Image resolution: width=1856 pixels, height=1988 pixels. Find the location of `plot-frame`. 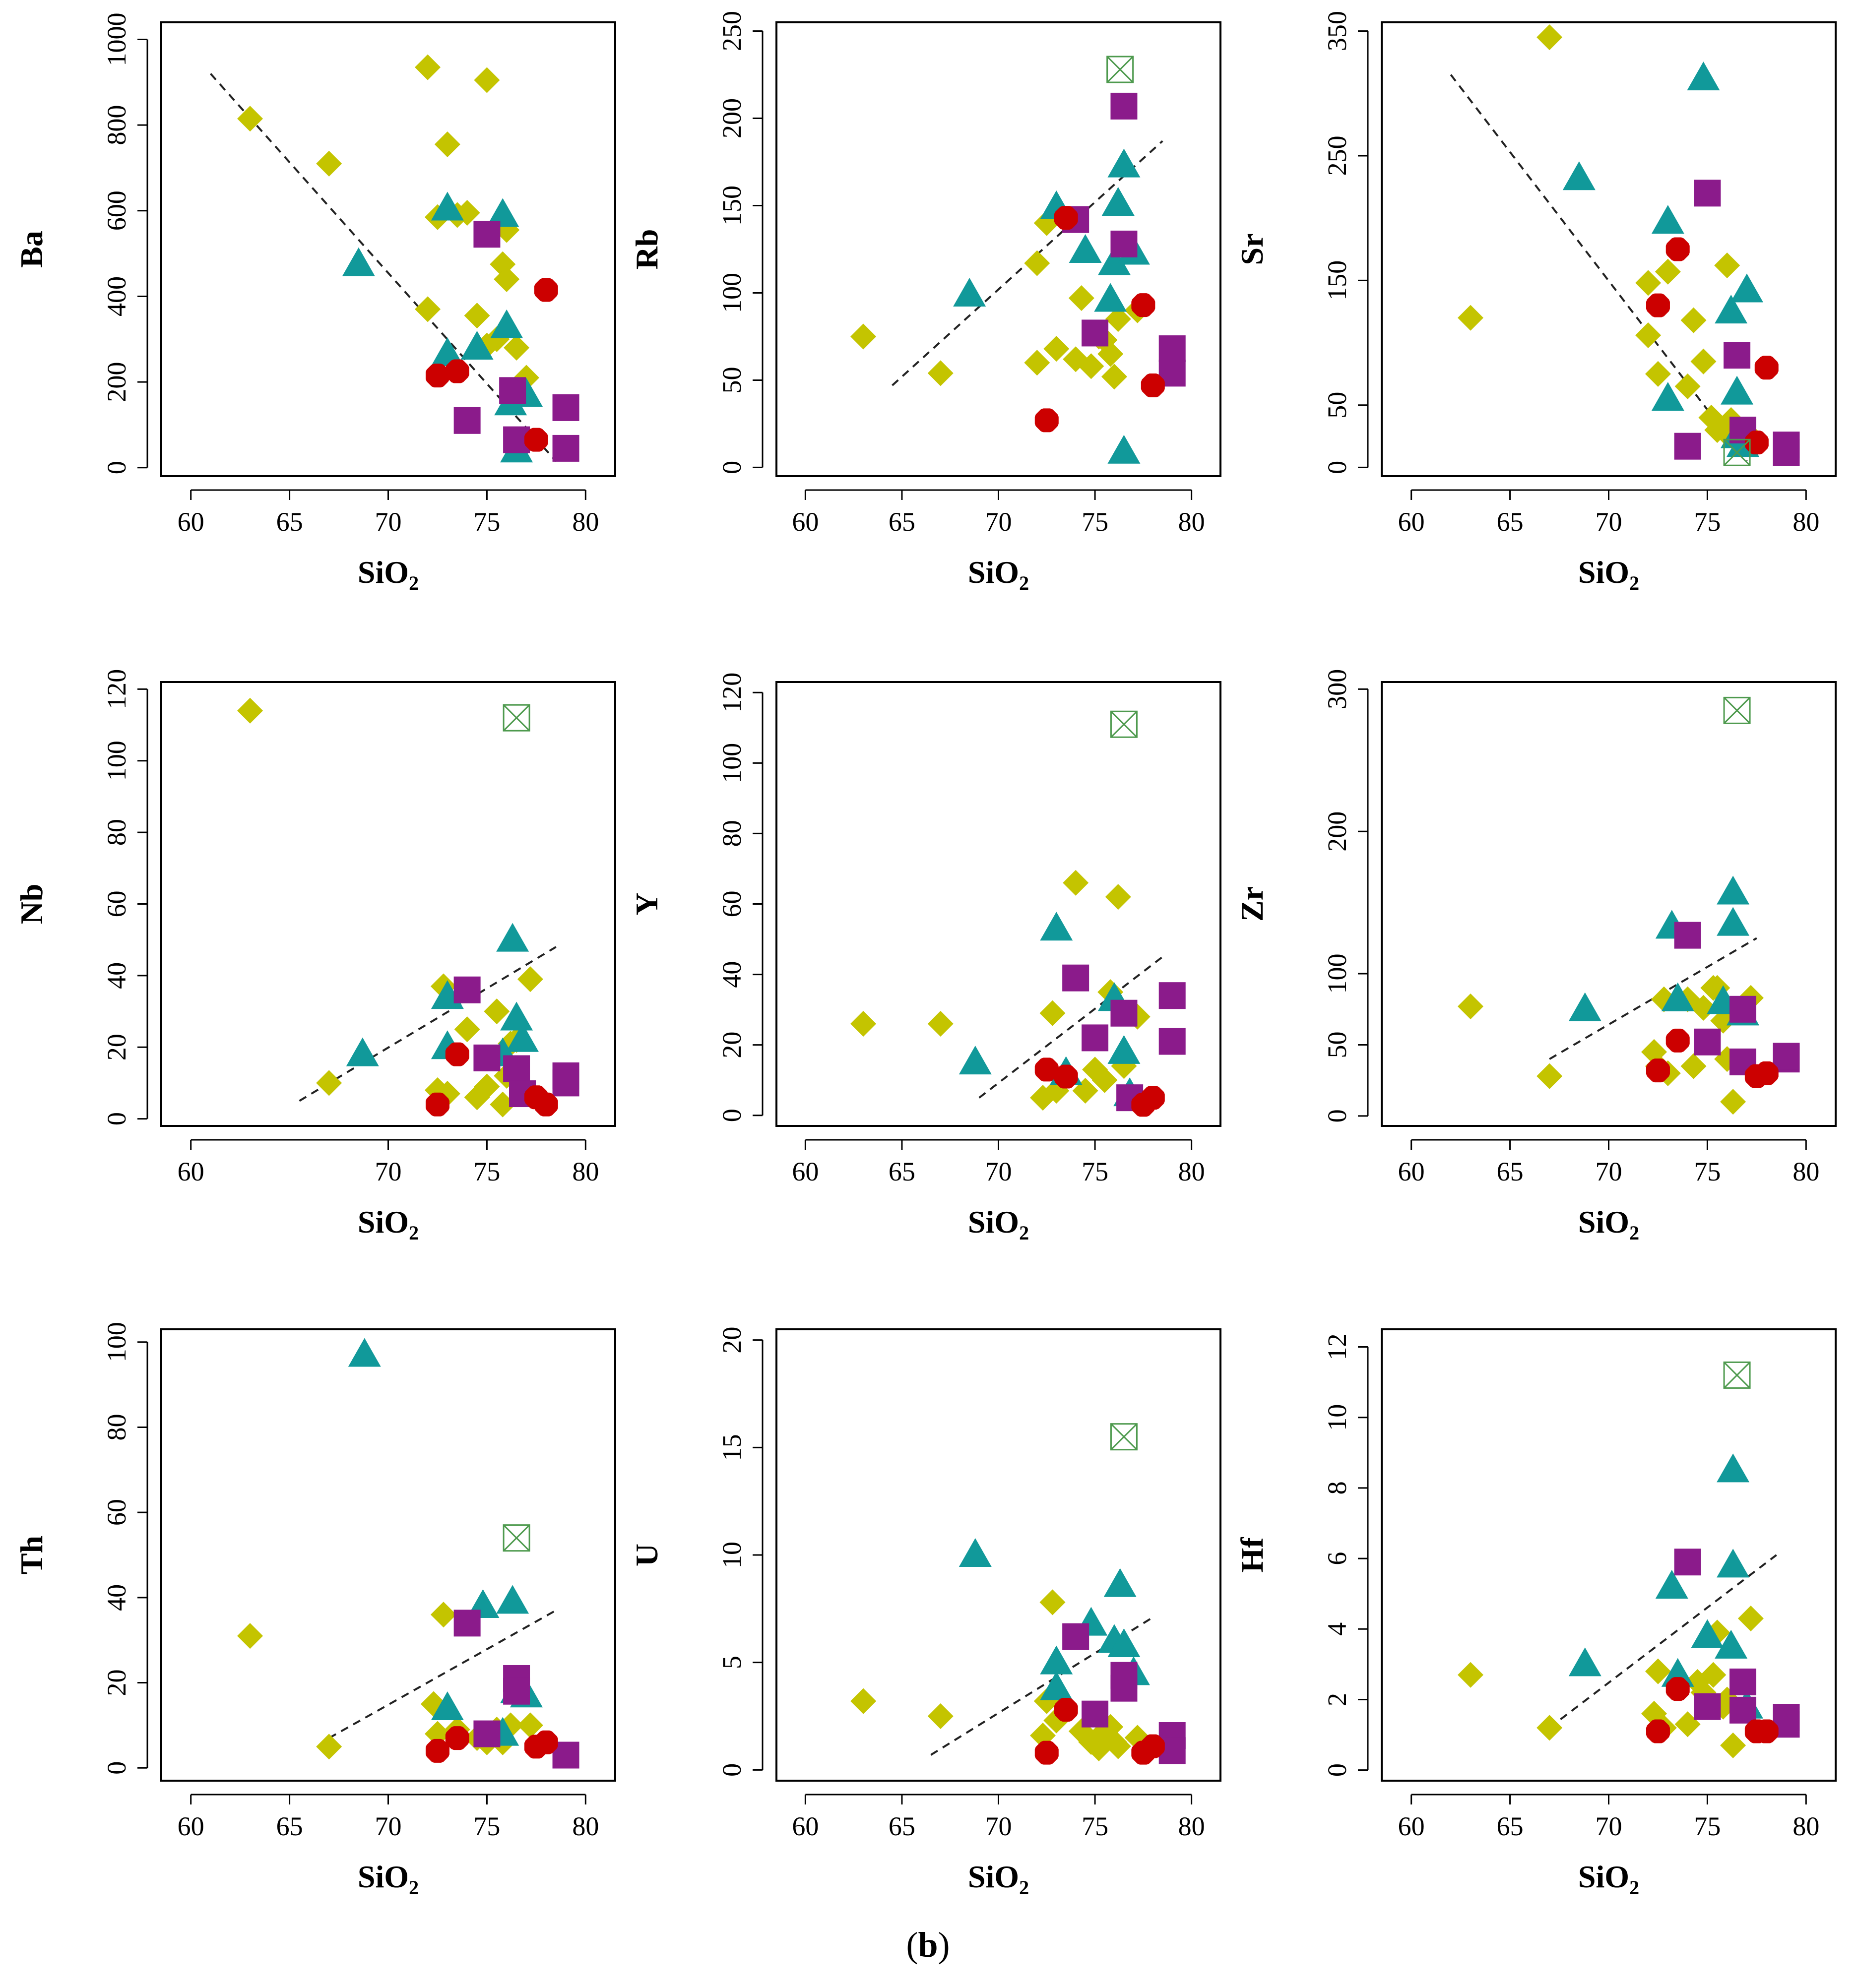

plot-frame is located at coordinates (1609, 1555).